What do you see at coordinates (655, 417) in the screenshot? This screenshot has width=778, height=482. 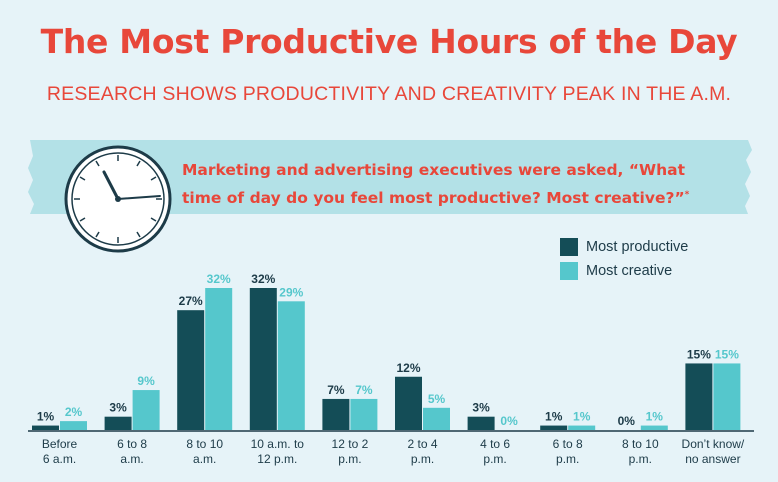 I see `data-label-creative-8: 1%` at bounding box center [655, 417].